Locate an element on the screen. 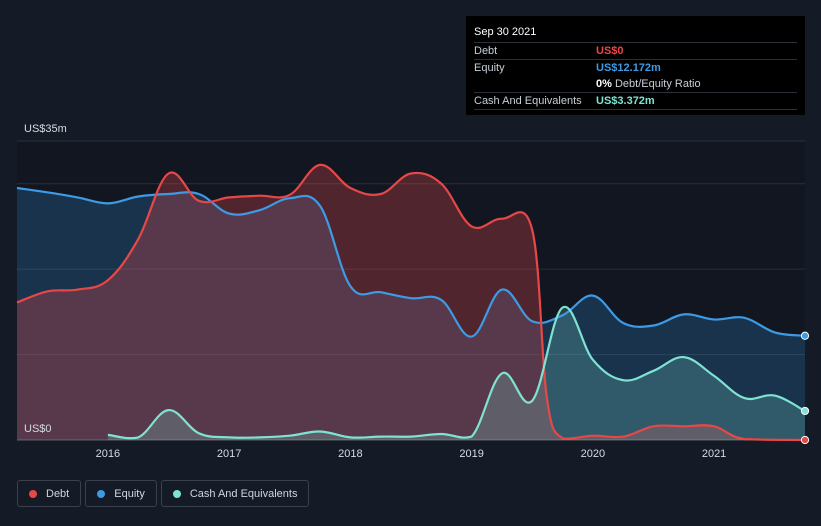 This screenshot has height=526, width=821. tooltip-cash-value: US$3.372m is located at coordinates (625, 101).